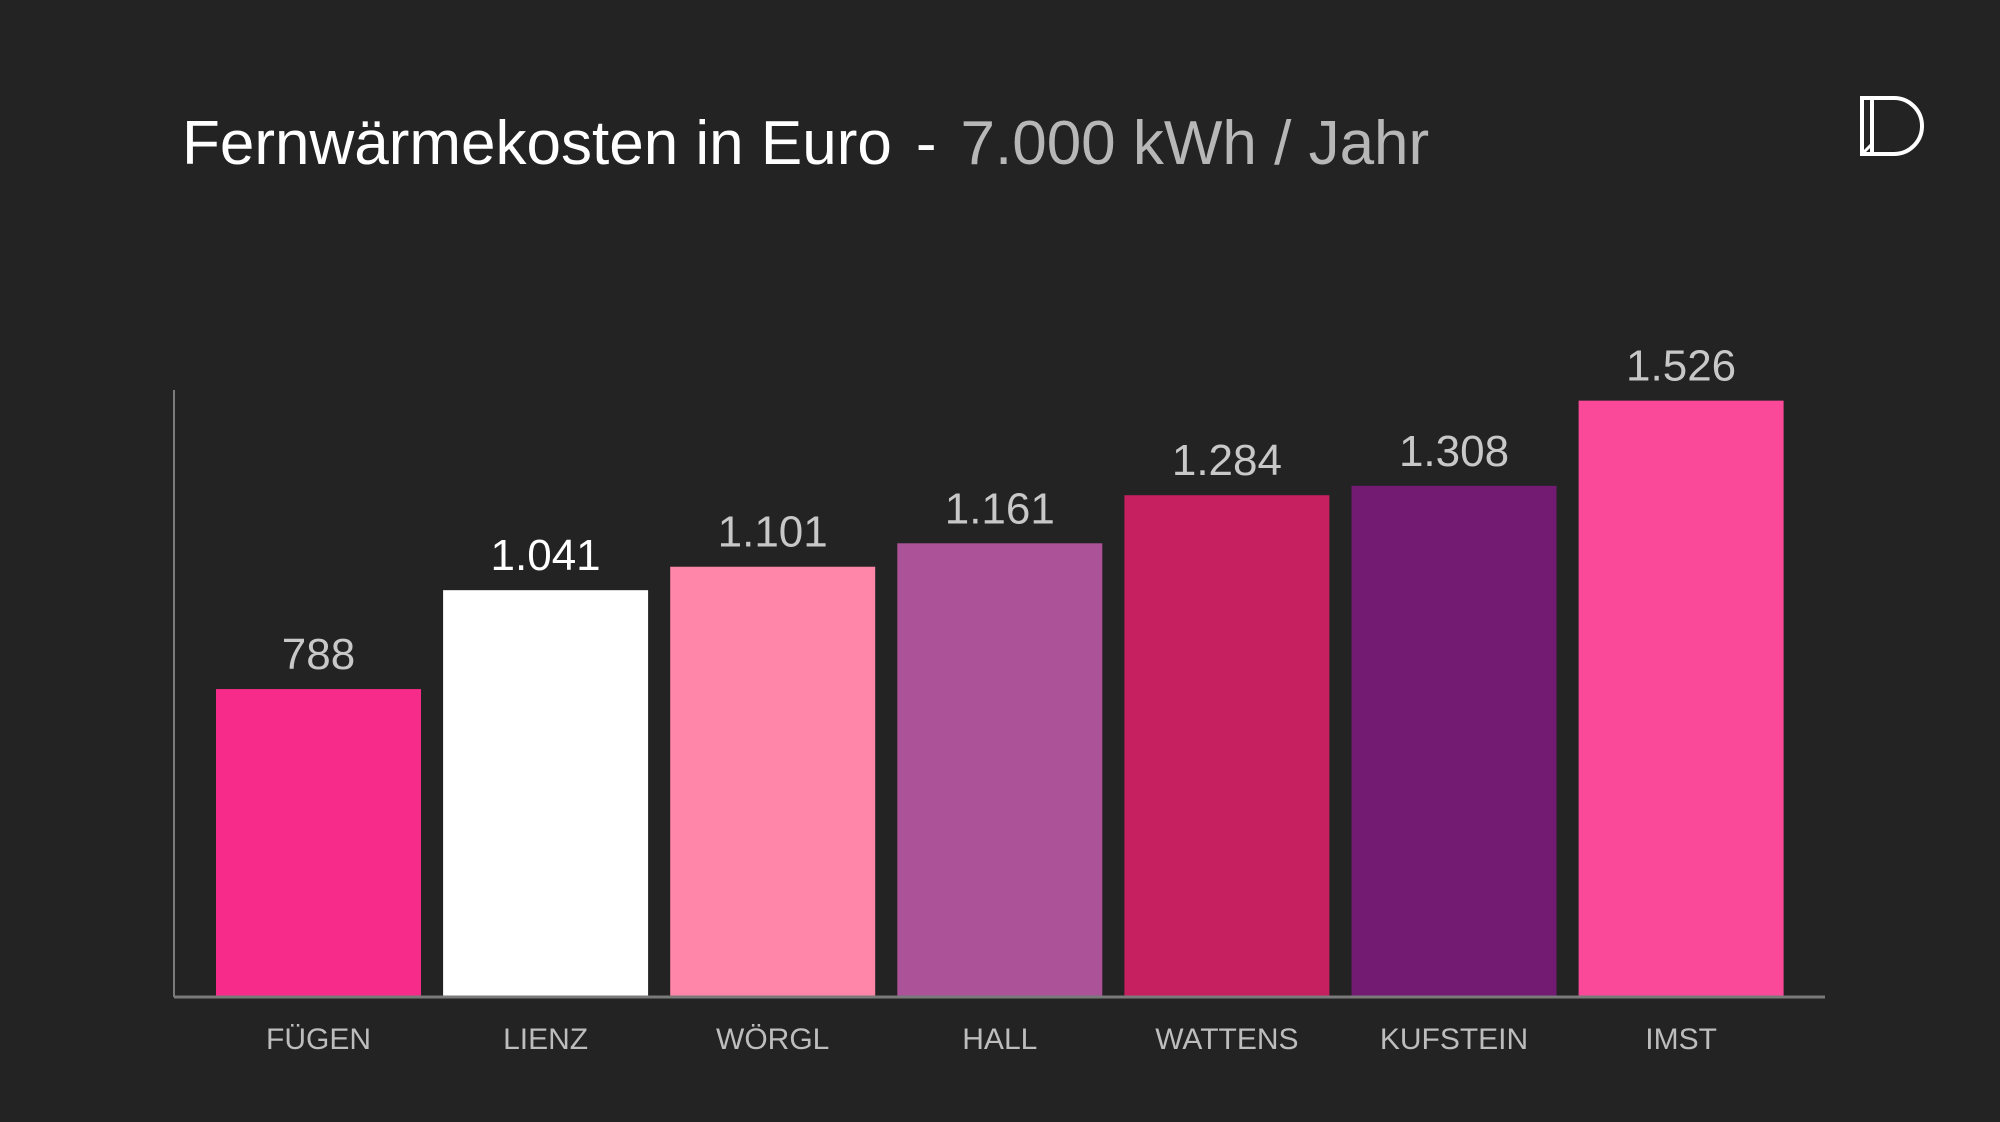  What do you see at coordinates (1226, 1039) in the screenshot?
I see `category-label-4: WATTENS` at bounding box center [1226, 1039].